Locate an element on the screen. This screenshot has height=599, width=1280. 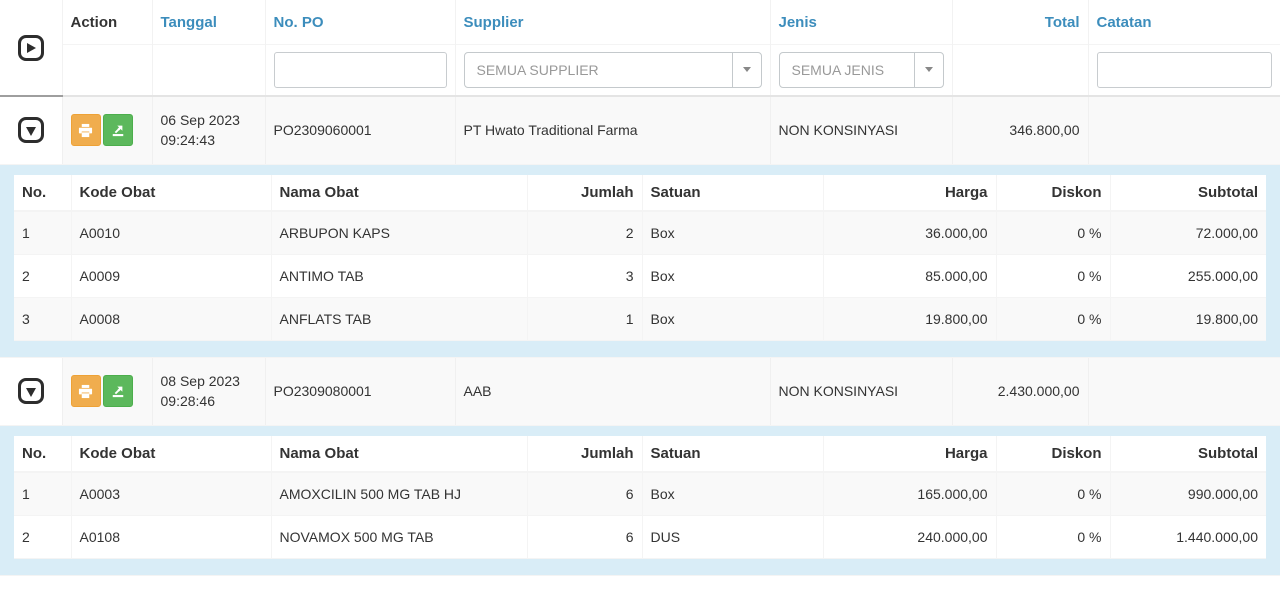
expand-all-cell is located at coordinates (31, 48).